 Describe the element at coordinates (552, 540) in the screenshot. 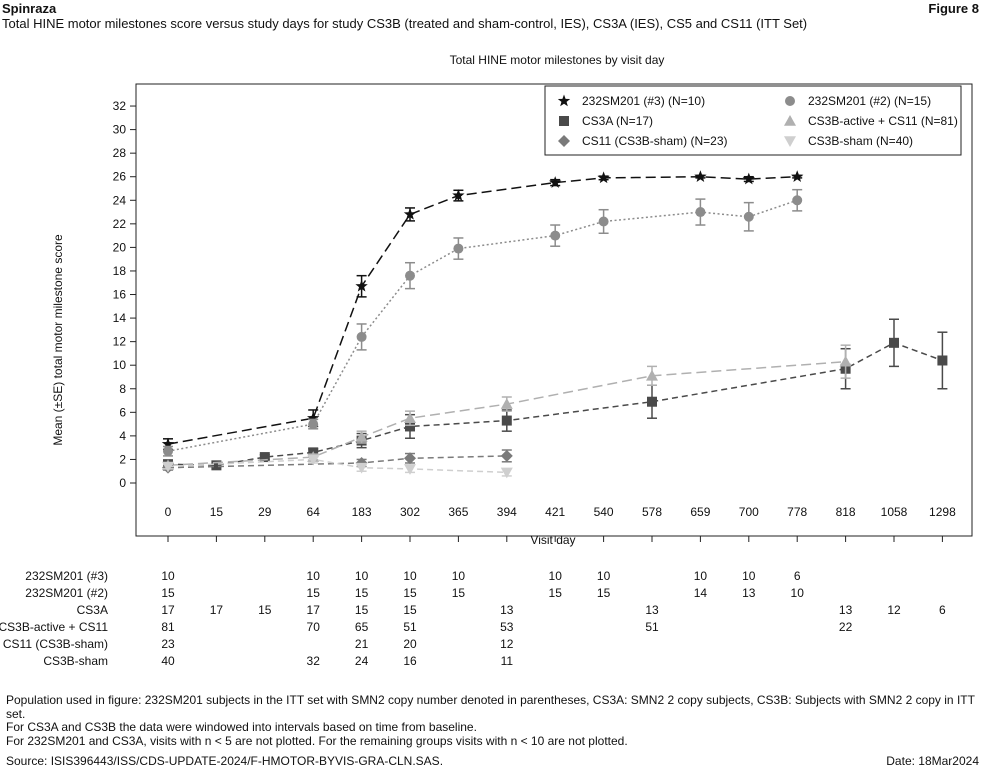

I see `x-axis-title: Visit day` at that location.